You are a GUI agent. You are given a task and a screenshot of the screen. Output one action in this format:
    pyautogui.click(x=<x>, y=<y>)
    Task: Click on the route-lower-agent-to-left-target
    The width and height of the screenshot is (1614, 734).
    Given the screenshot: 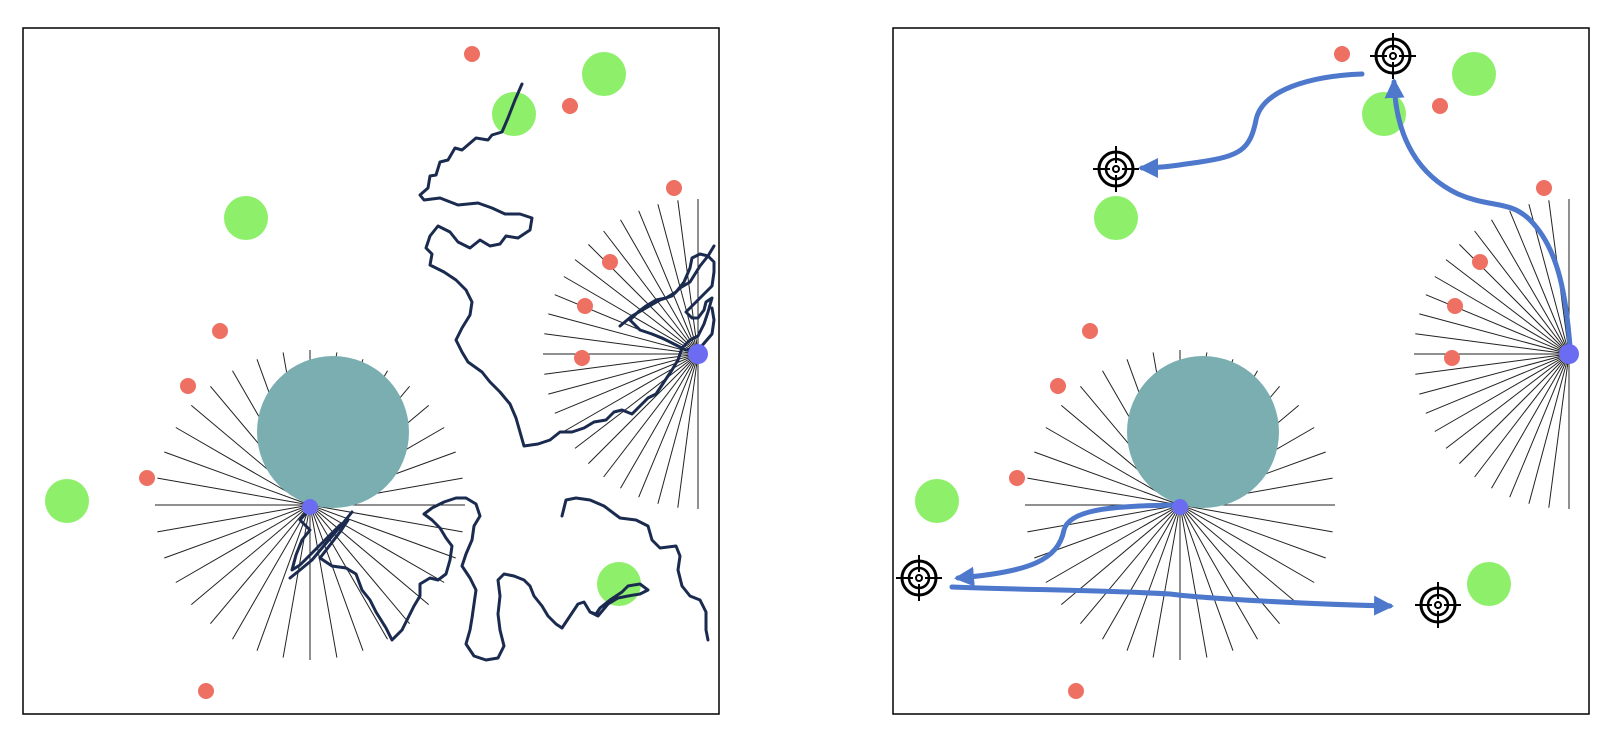 What is the action you would take?
    pyautogui.click(x=1067, y=544)
    